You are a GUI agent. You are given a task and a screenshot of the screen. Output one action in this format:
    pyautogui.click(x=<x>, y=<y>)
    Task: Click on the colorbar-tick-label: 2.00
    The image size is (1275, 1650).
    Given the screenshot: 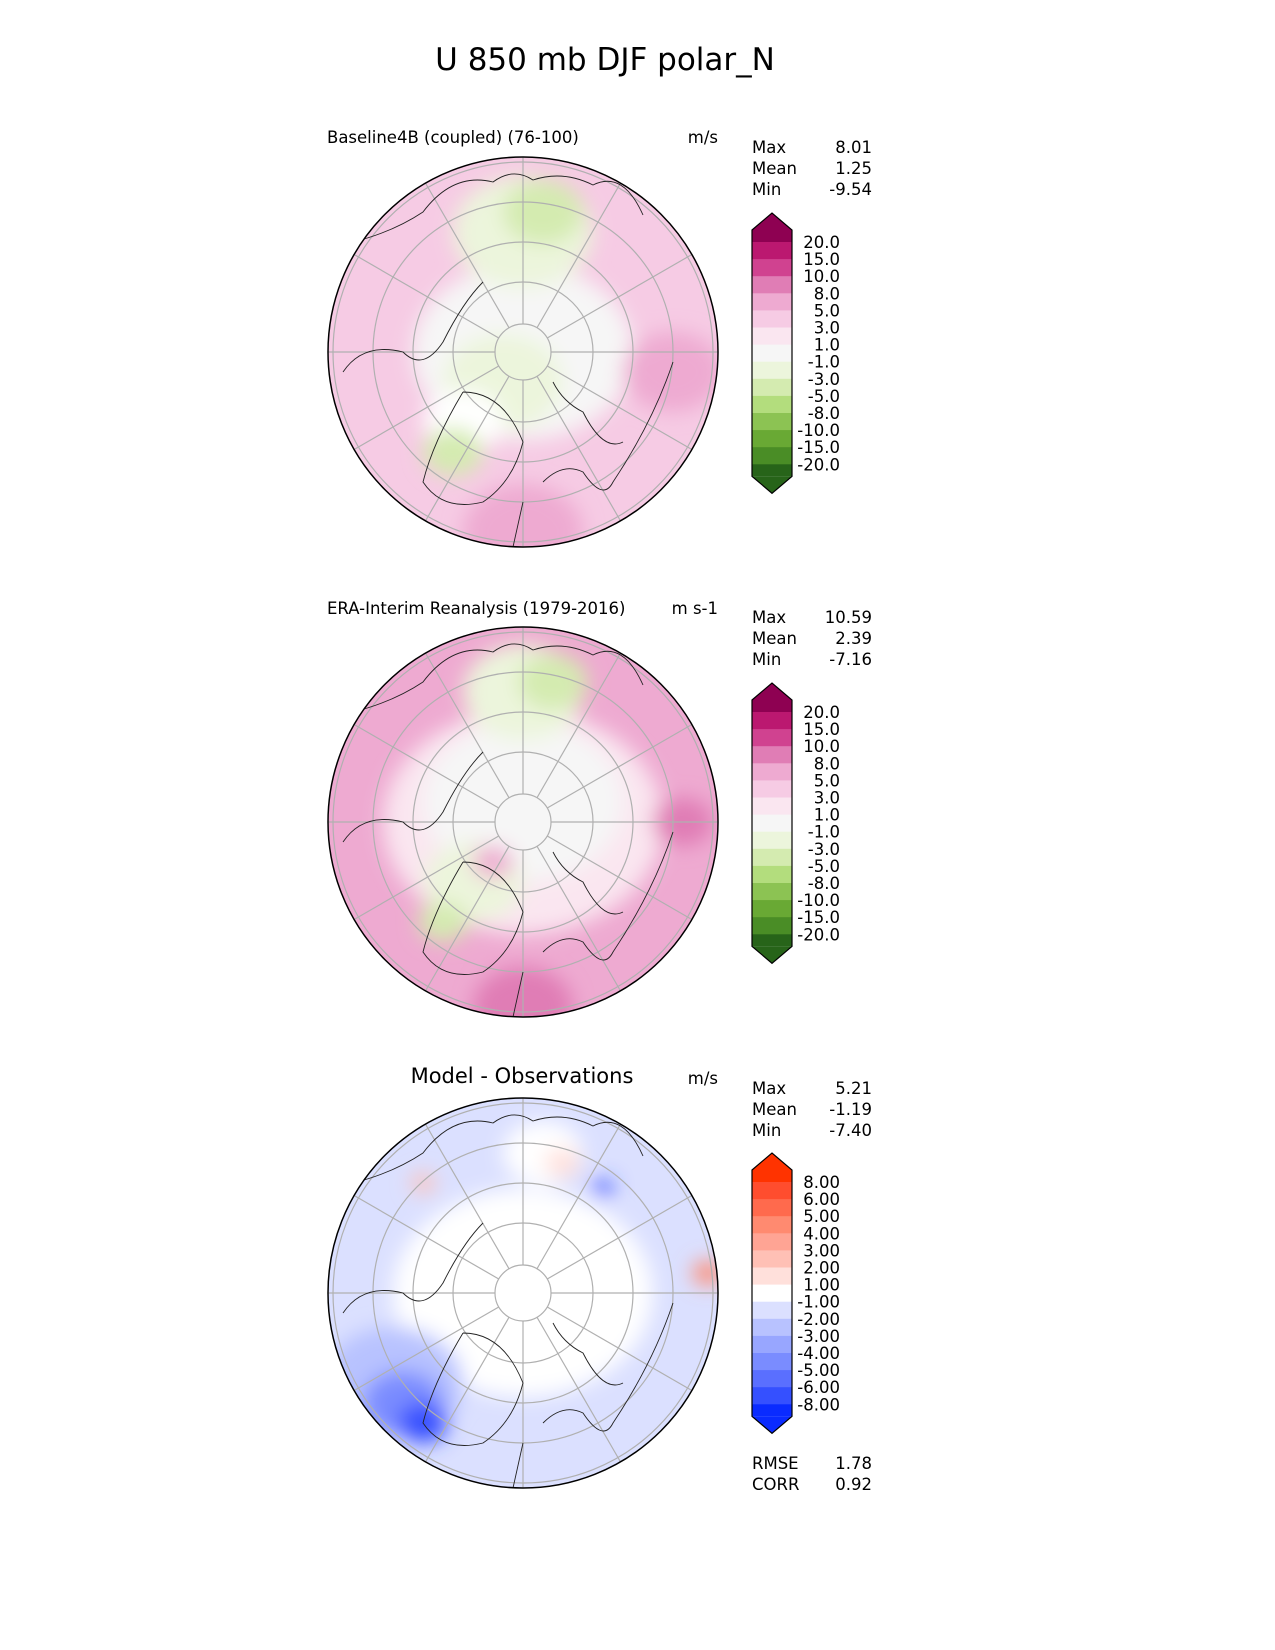 What is the action you would take?
    pyautogui.click(x=821, y=1268)
    